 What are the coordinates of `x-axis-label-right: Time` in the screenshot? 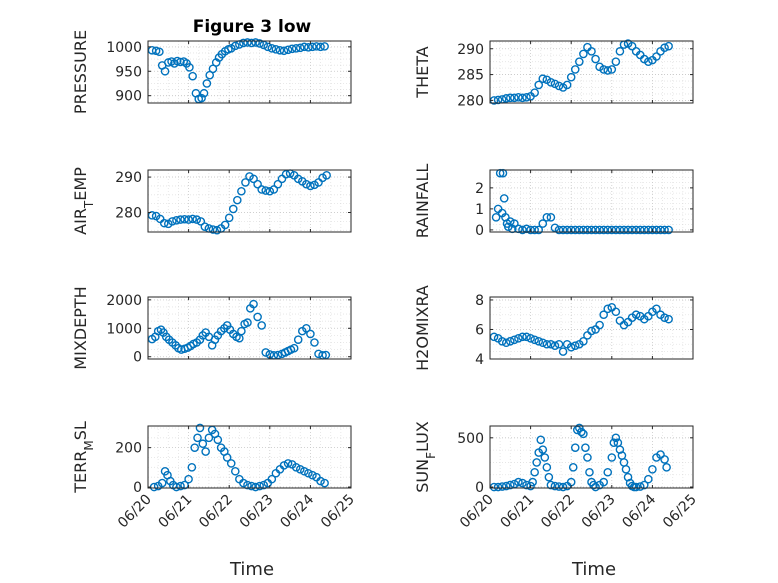 It's located at (593, 569).